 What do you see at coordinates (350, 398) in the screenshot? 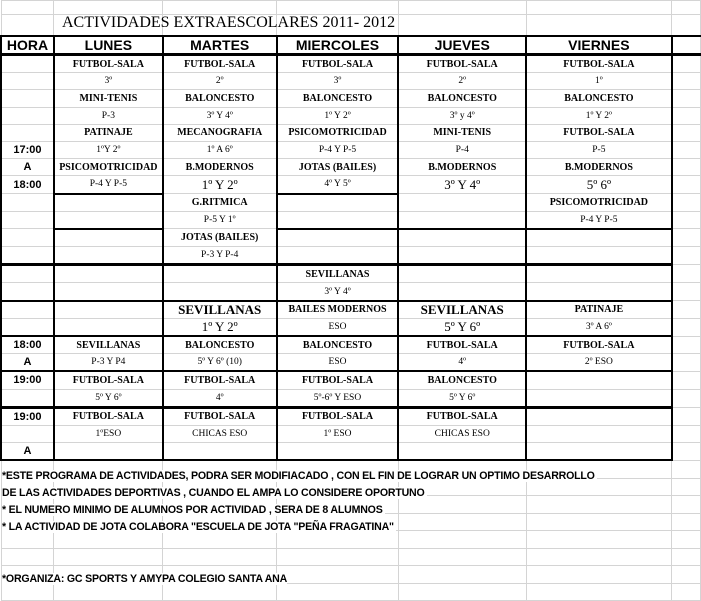
I see `table-row: 5º Y 6º 4º 5º-6º Y ESO 5º Y 6º` at bounding box center [350, 398].